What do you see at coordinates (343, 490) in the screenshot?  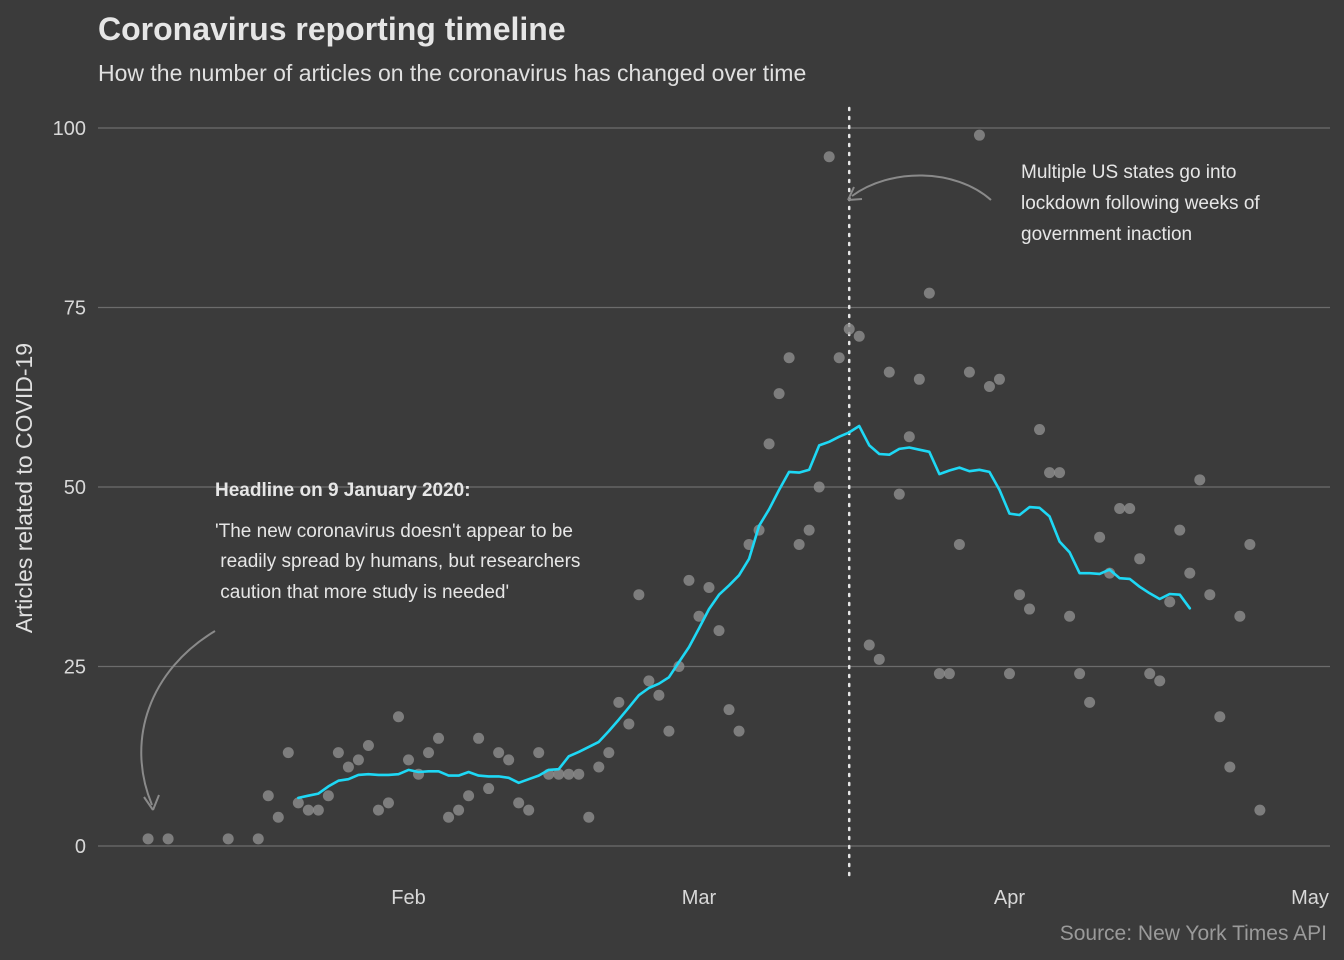 I see `headline-heading: Headline on 9 January 2020:` at bounding box center [343, 490].